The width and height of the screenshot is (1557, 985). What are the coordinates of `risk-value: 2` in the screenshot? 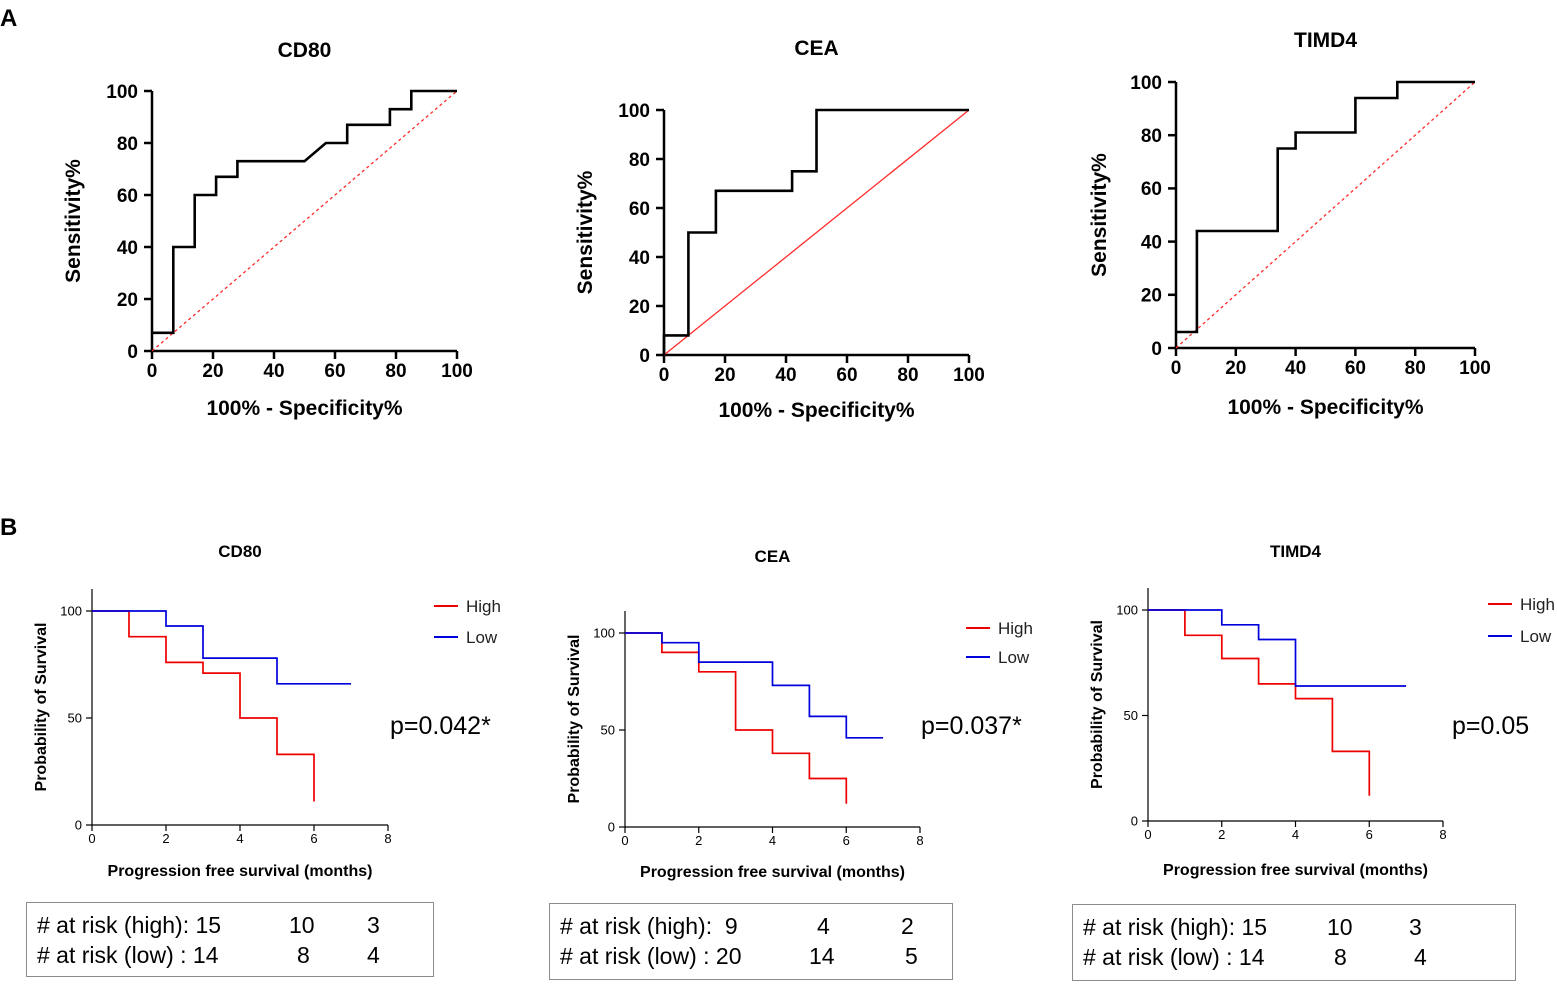 It's located at (907, 926).